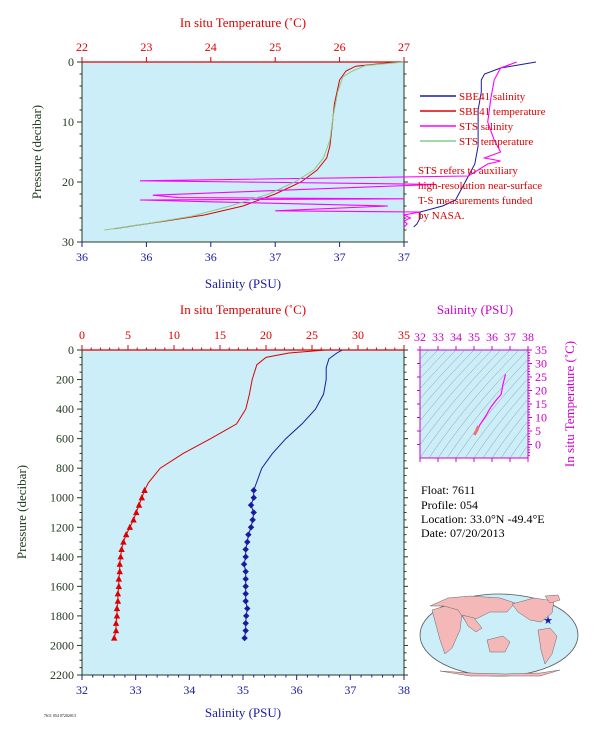  What do you see at coordinates (404, 47) in the screenshot?
I see `temp-tick-label: 27` at bounding box center [404, 47].